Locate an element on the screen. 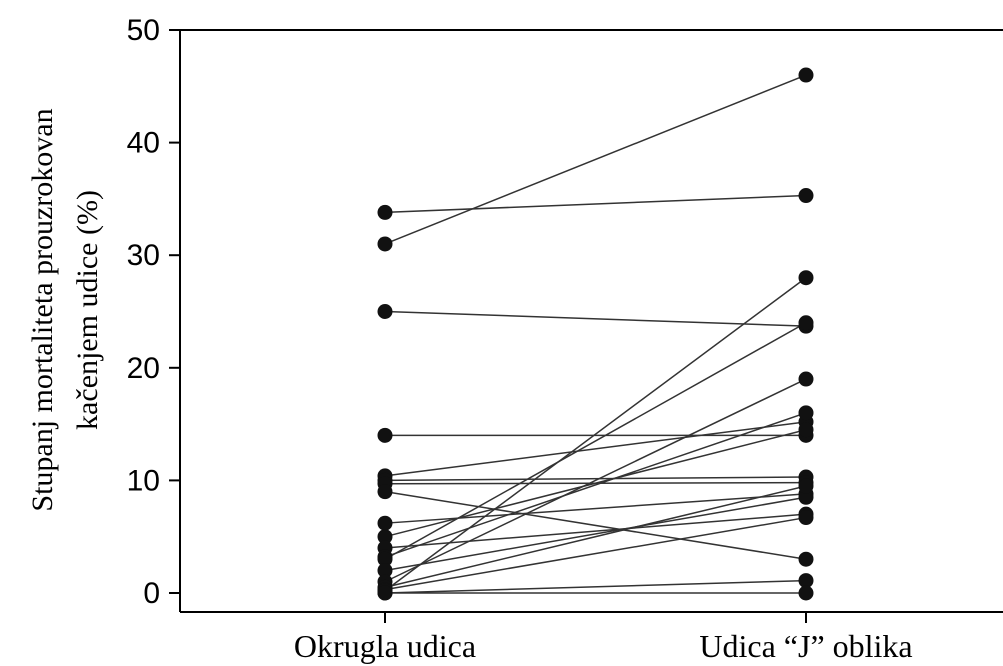 The width and height of the screenshot is (1003, 666). y-tick-label: 40 is located at coordinates (143, 143).